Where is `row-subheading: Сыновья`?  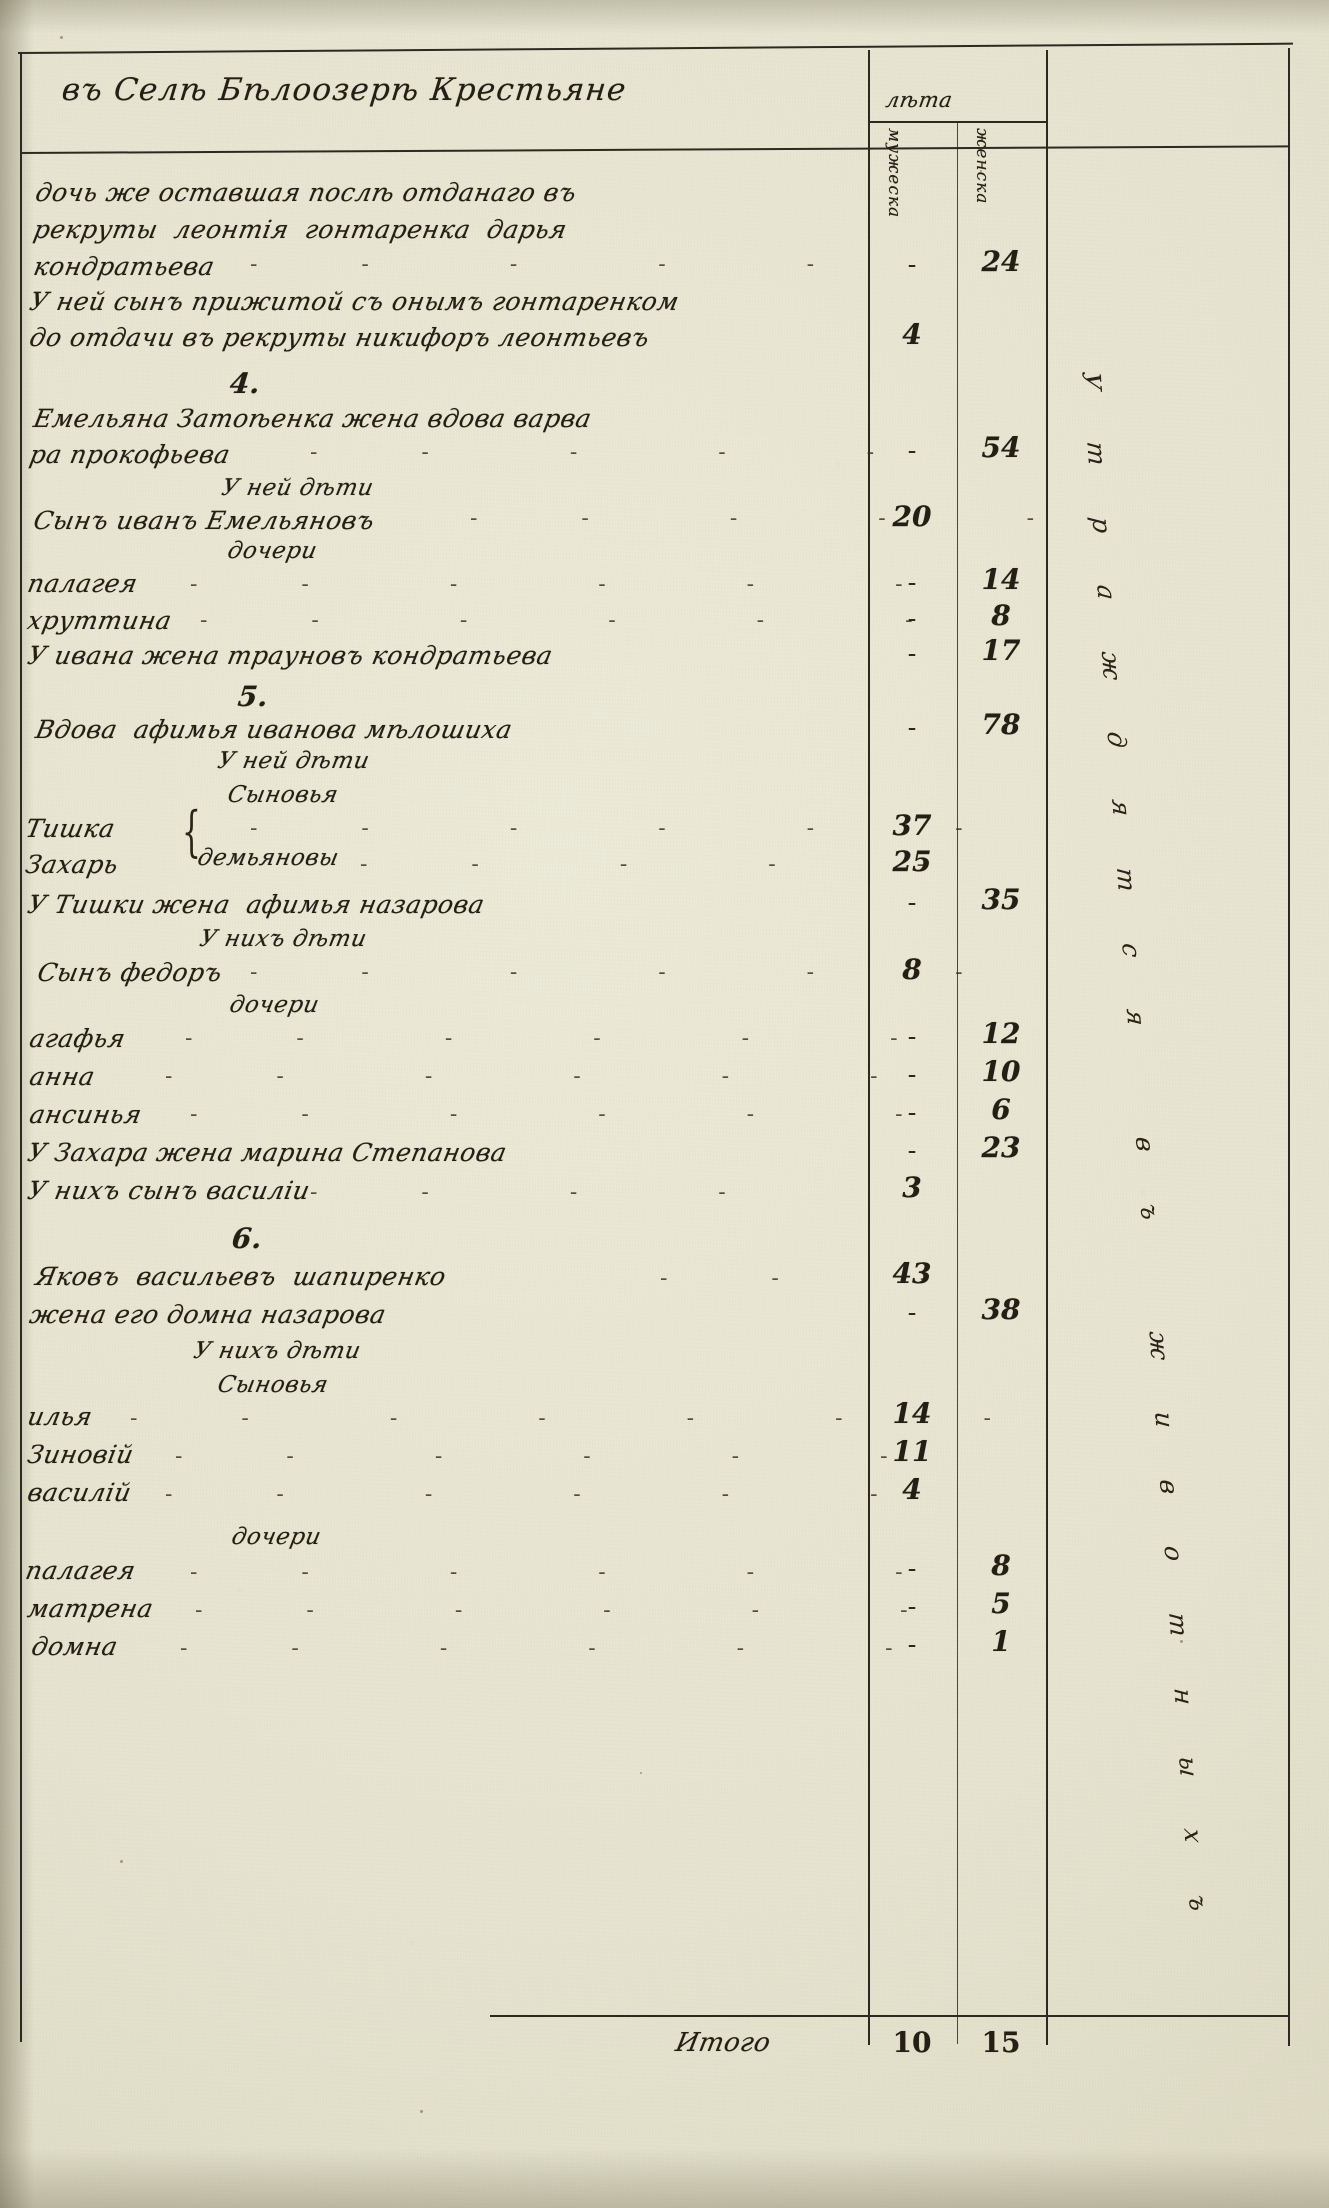 row-subheading: Сыновья is located at coordinates (283, 795).